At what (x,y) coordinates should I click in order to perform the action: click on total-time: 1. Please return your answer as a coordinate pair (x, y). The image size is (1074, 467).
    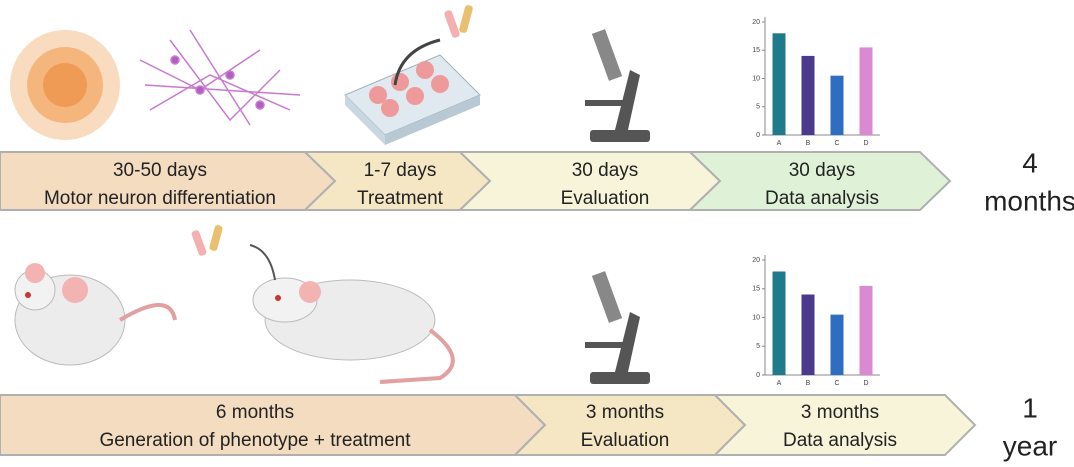
    Looking at the image, I should click on (1030, 407).